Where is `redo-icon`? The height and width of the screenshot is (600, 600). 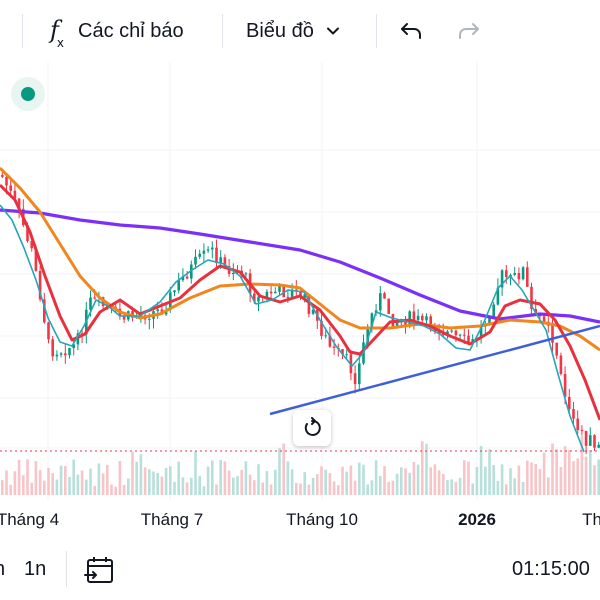 redo-icon is located at coordinates (469, 31).